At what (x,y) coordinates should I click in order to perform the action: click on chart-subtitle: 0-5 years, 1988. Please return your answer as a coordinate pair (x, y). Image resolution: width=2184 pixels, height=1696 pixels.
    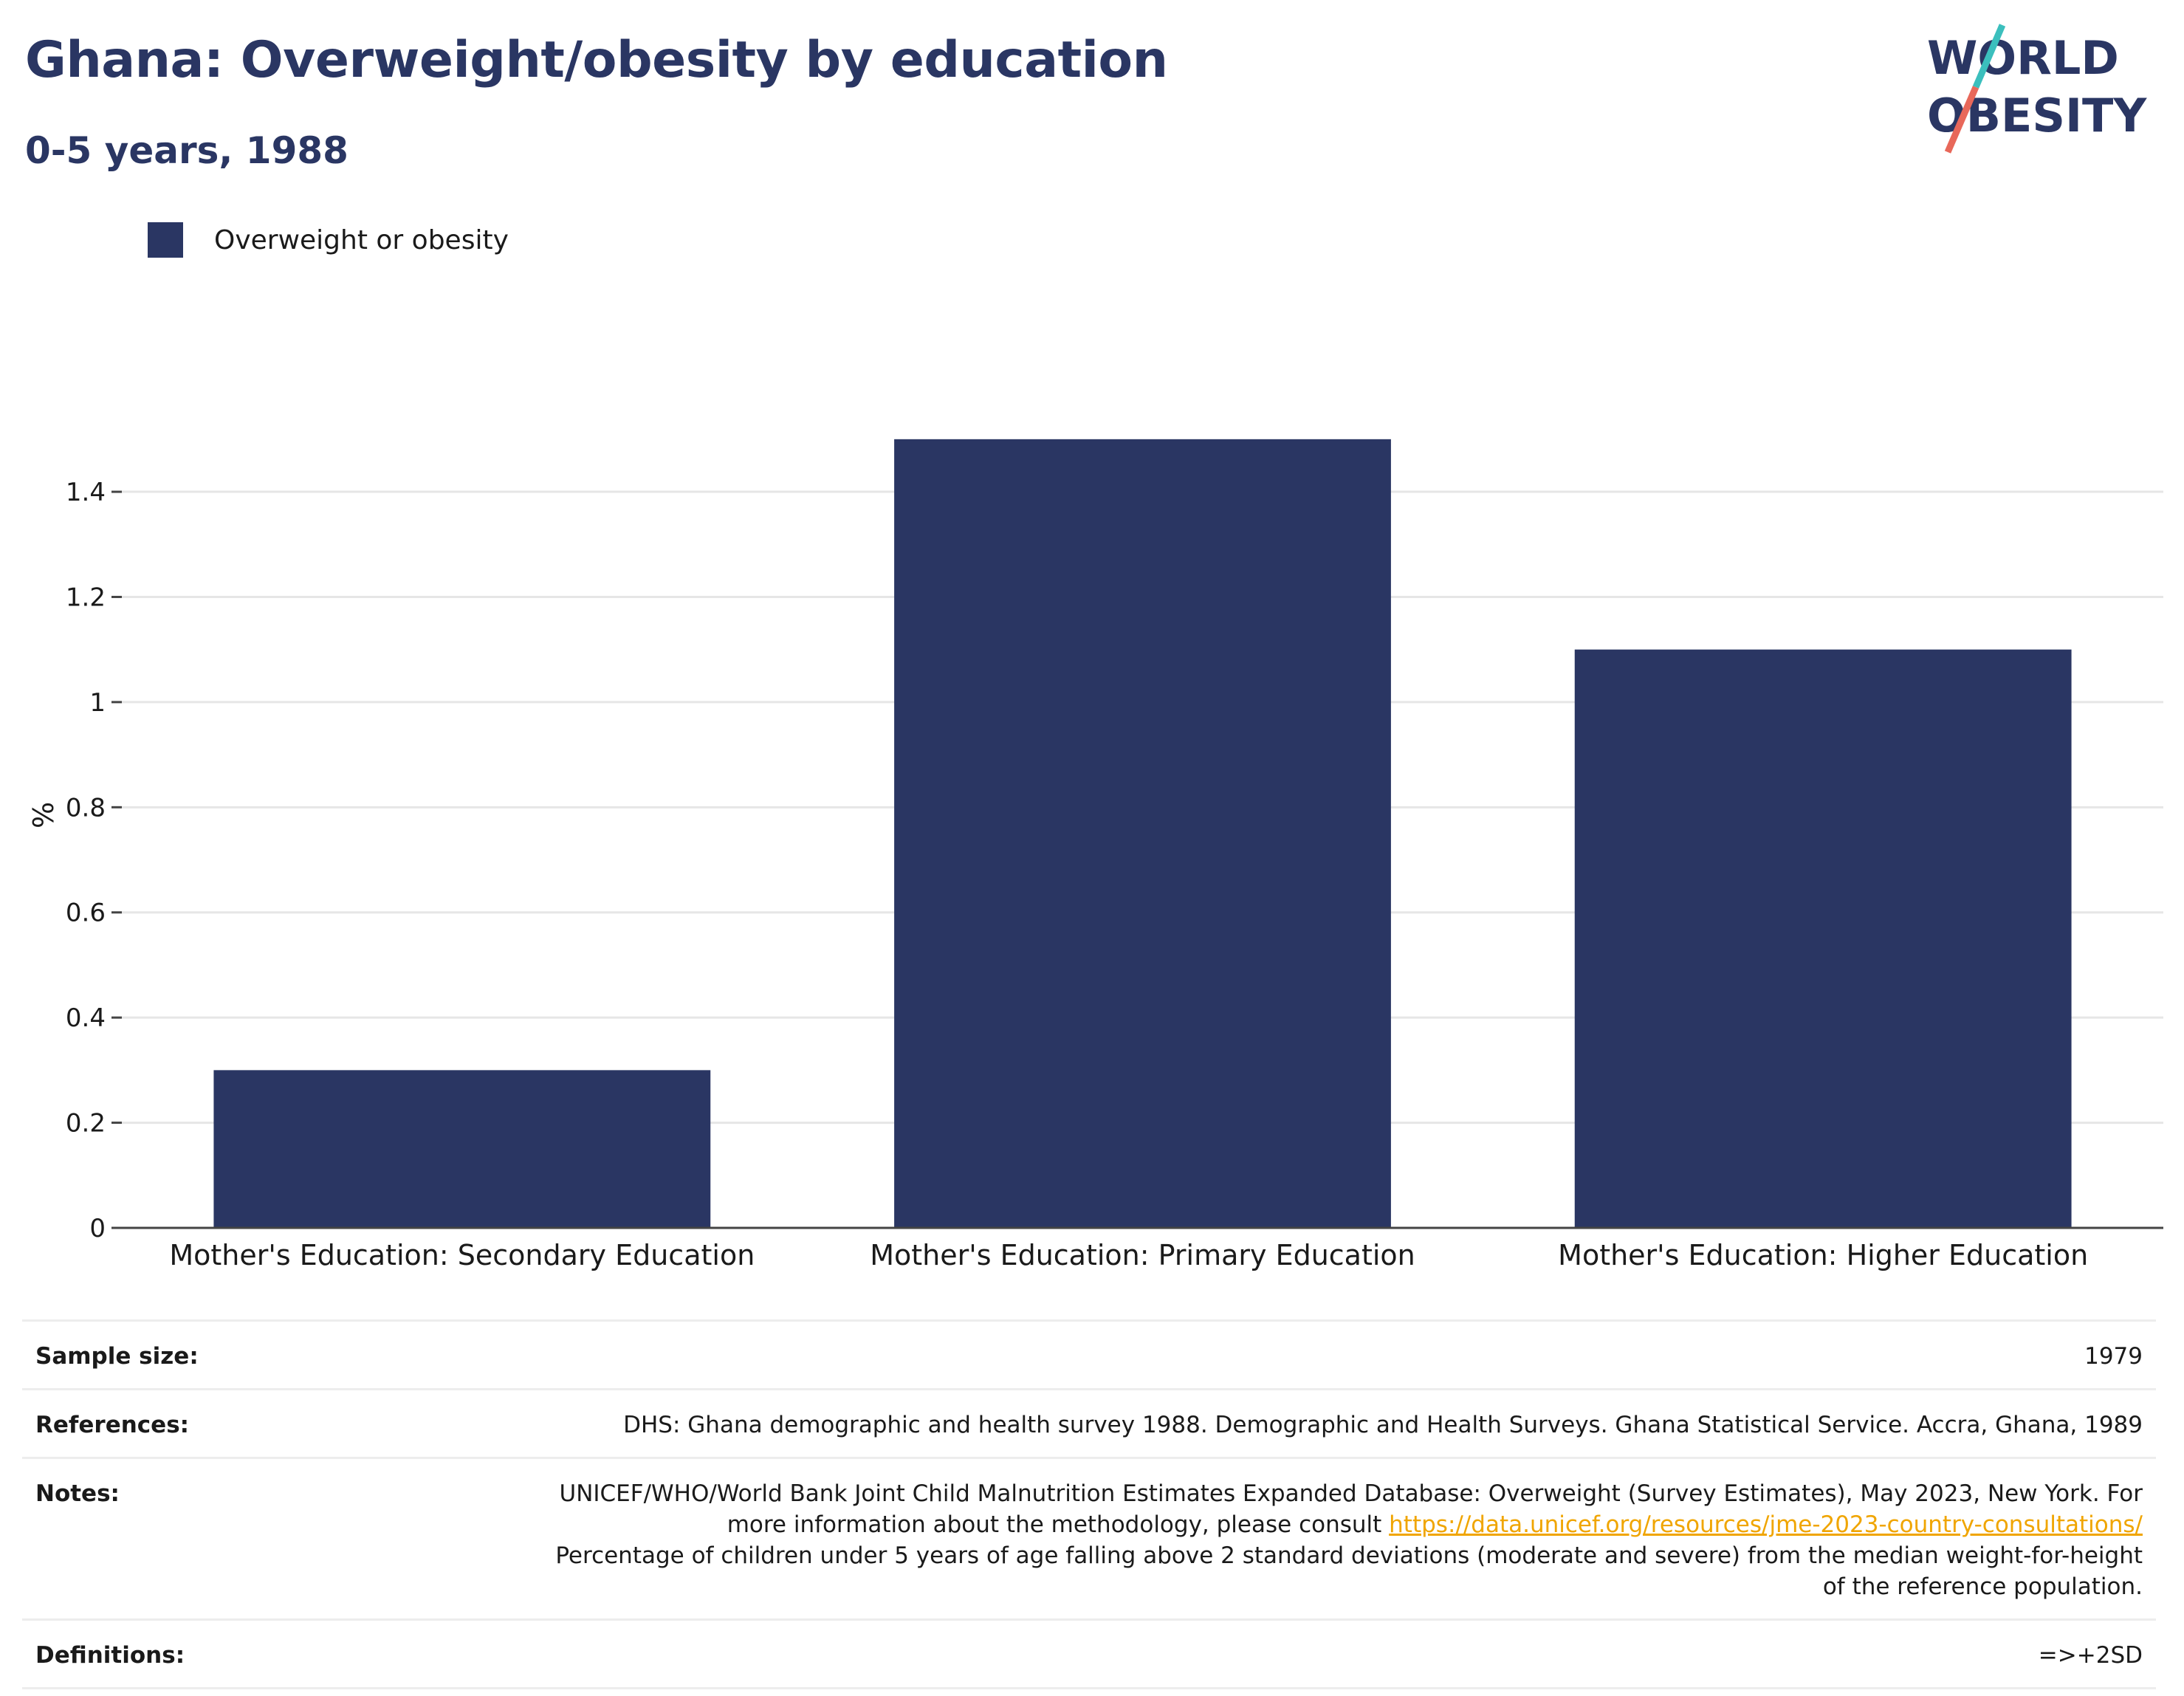
    Looking at the image, I should click on (187, 150).